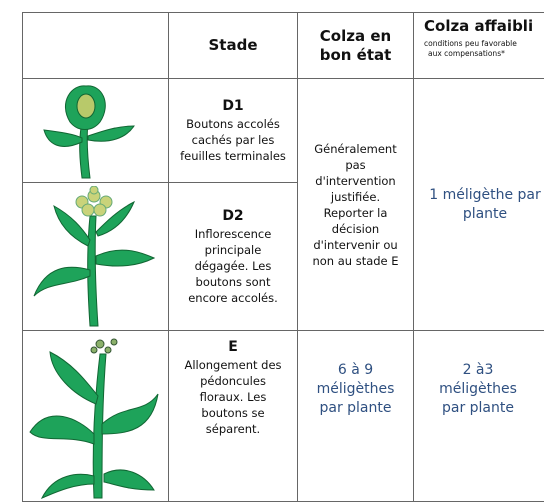  Describe the element at coordinates (95, 45) in the screenshot. I see `header-empty` at that location.